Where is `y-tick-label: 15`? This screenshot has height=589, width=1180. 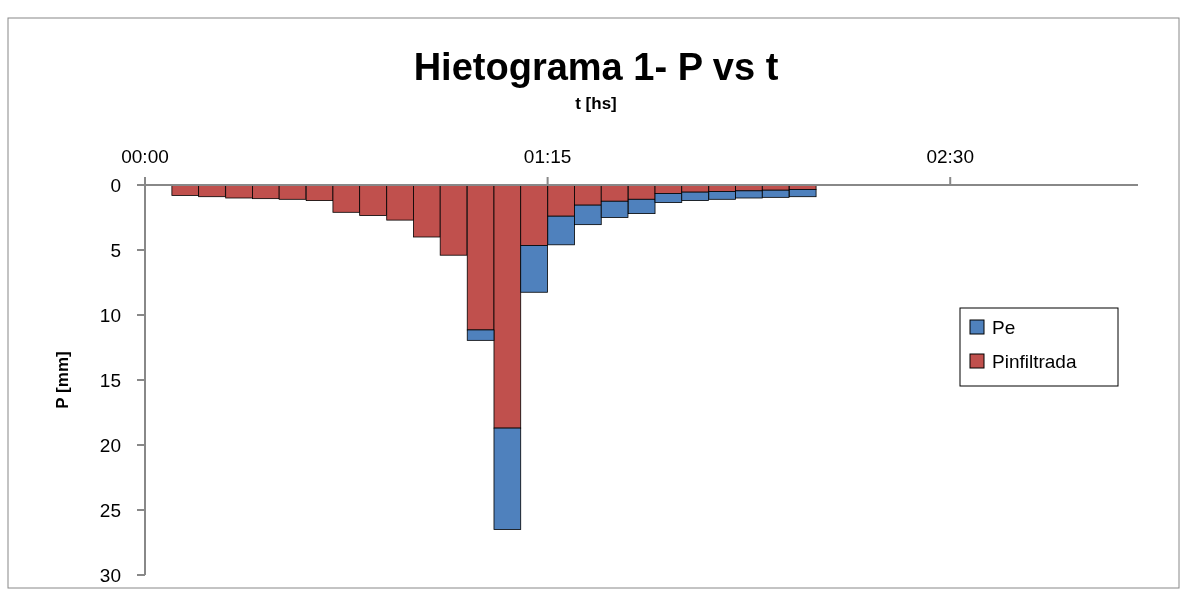
y-tick-label: 15 is located at coordinates (110, 380).